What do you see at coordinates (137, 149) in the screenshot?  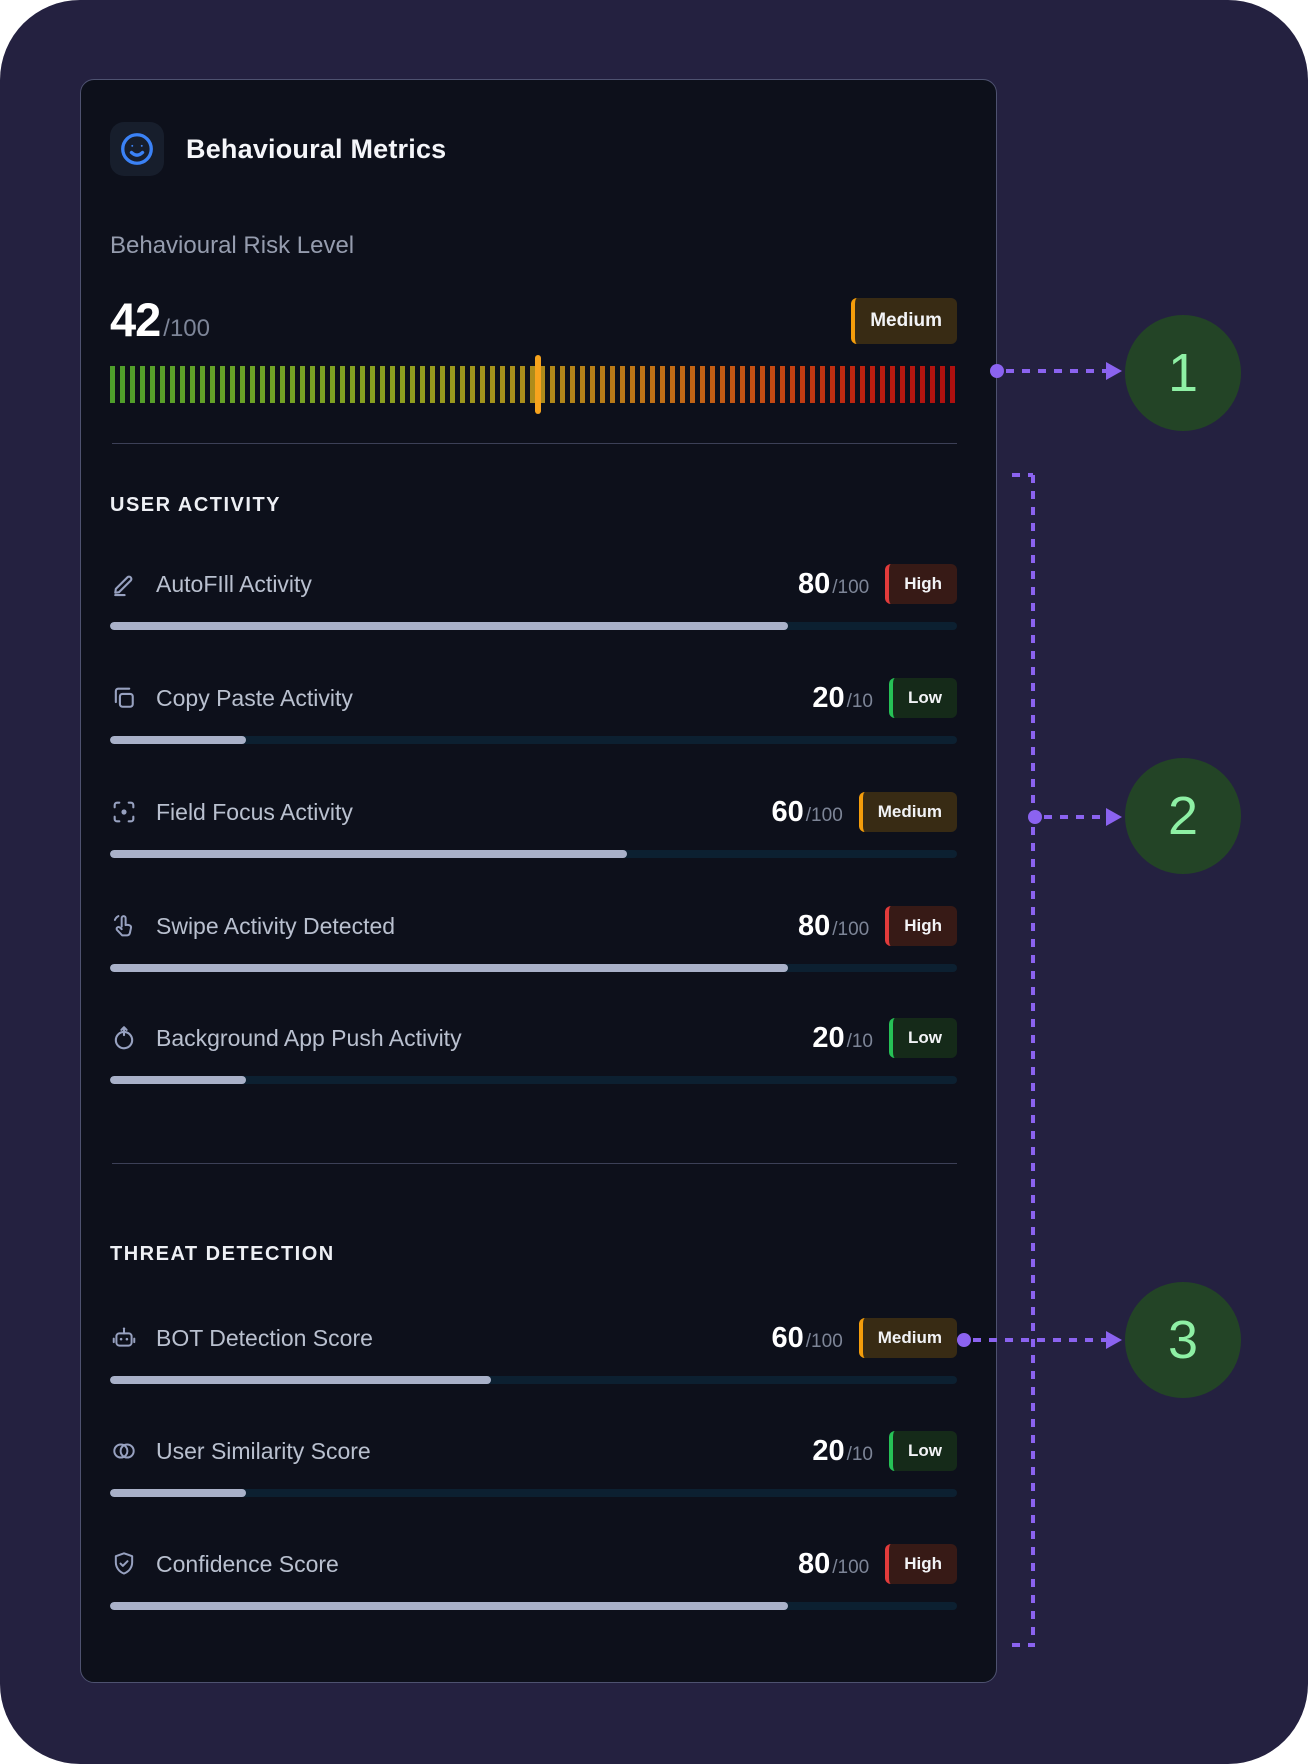 I see `smiley-icon` at bounding box center [137, 149].